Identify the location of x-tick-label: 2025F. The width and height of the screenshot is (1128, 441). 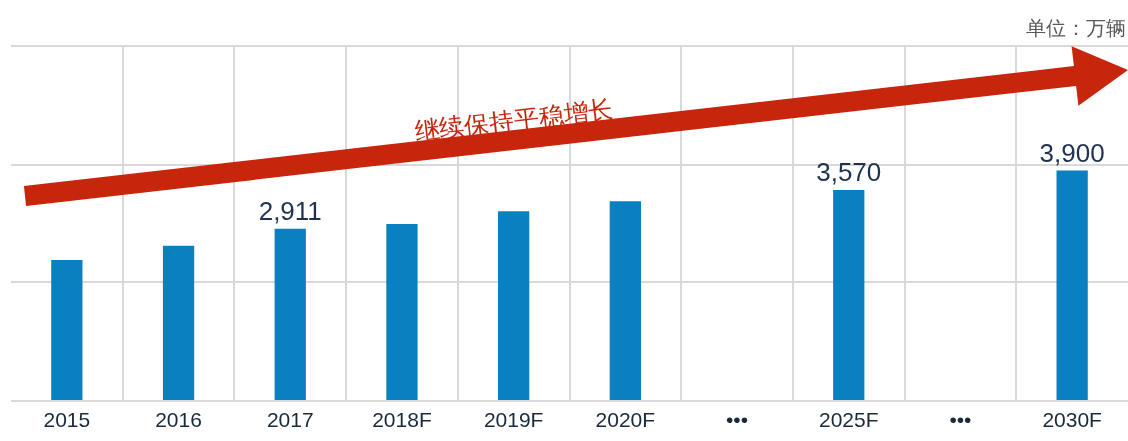
(848, 420).